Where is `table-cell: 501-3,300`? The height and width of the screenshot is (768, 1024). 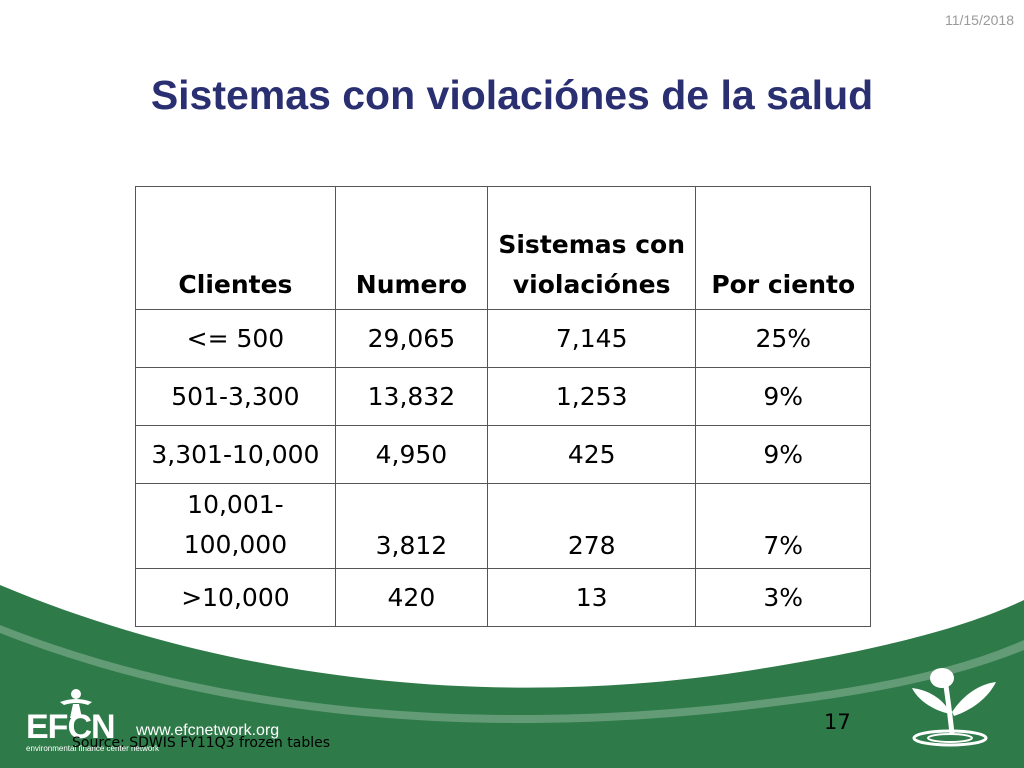 table-cell: 501-3,300 is located at coordinates (235, 396).